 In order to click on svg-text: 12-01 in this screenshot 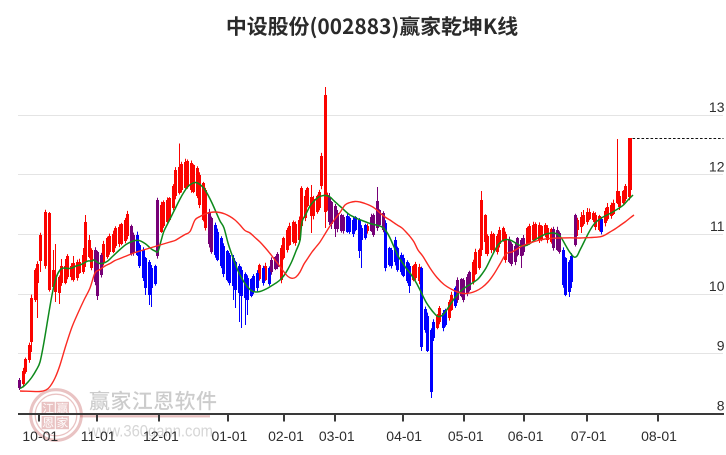, I will do `click(161, 436)`.